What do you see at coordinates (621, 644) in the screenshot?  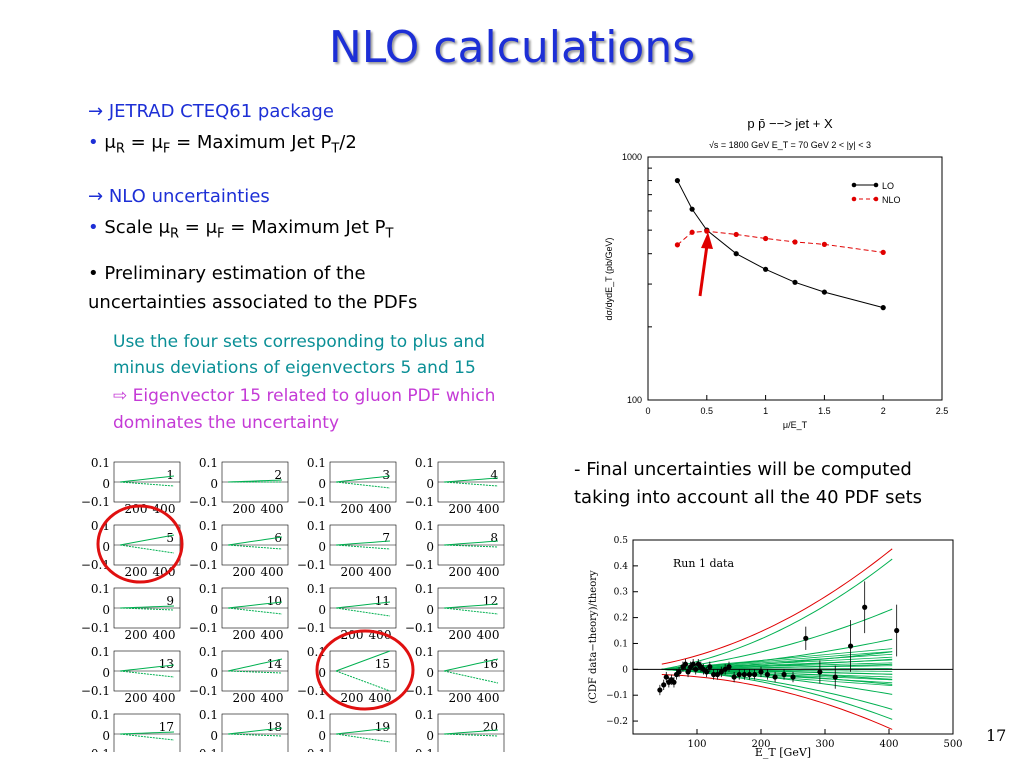 I see `chart2-ytick-label: 0.1` at bounding box center [621, 644].